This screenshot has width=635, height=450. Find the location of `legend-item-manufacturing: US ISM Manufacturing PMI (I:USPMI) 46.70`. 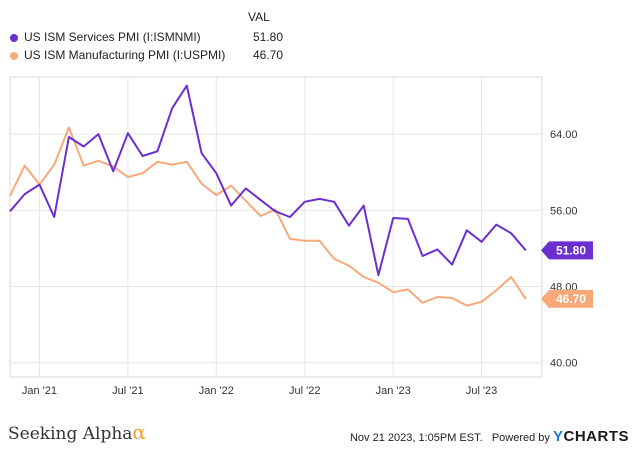

legend-item-manufacturing: US ISM Manufacturing PMI (I:USPMI) 46.70 is located at coordinates (145, 56).